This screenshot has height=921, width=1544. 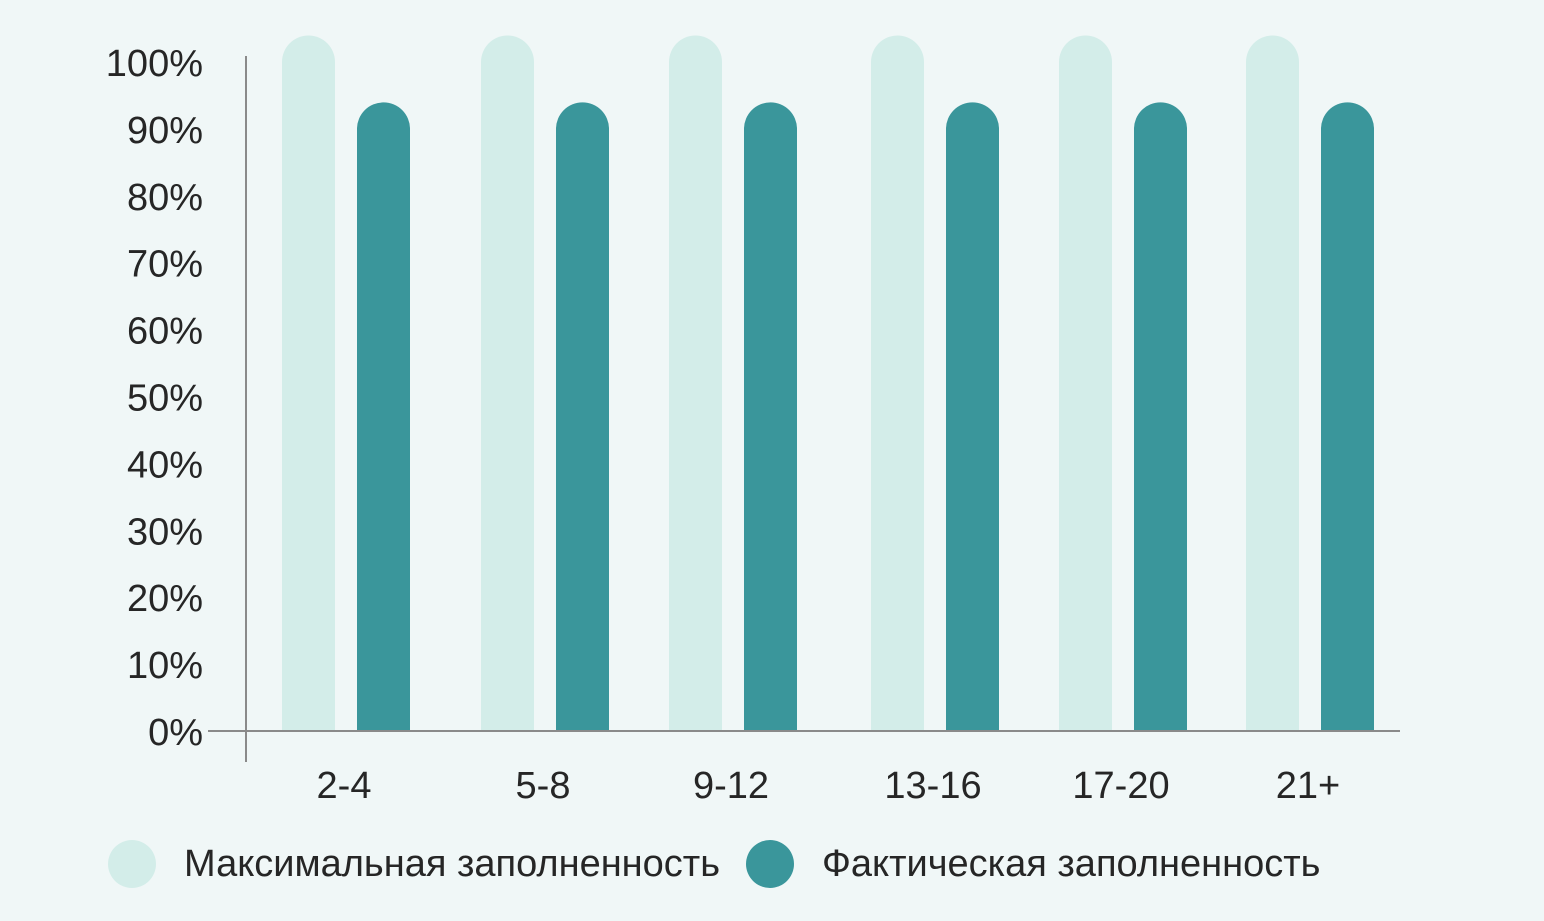 I want to click on legend-item-actual: Фактическая заполненность, so click(x=1033, y=864).